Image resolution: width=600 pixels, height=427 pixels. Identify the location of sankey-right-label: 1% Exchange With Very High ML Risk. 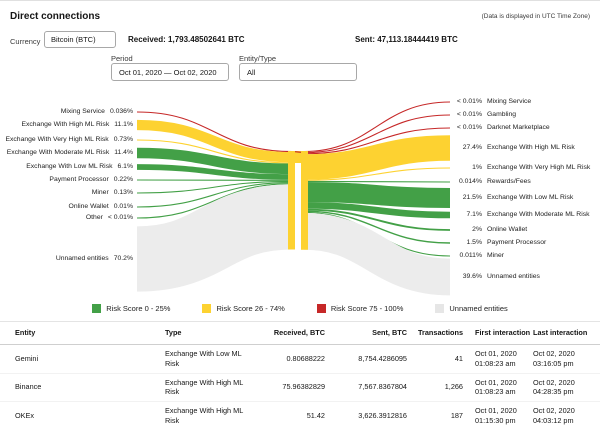
(510, 167).